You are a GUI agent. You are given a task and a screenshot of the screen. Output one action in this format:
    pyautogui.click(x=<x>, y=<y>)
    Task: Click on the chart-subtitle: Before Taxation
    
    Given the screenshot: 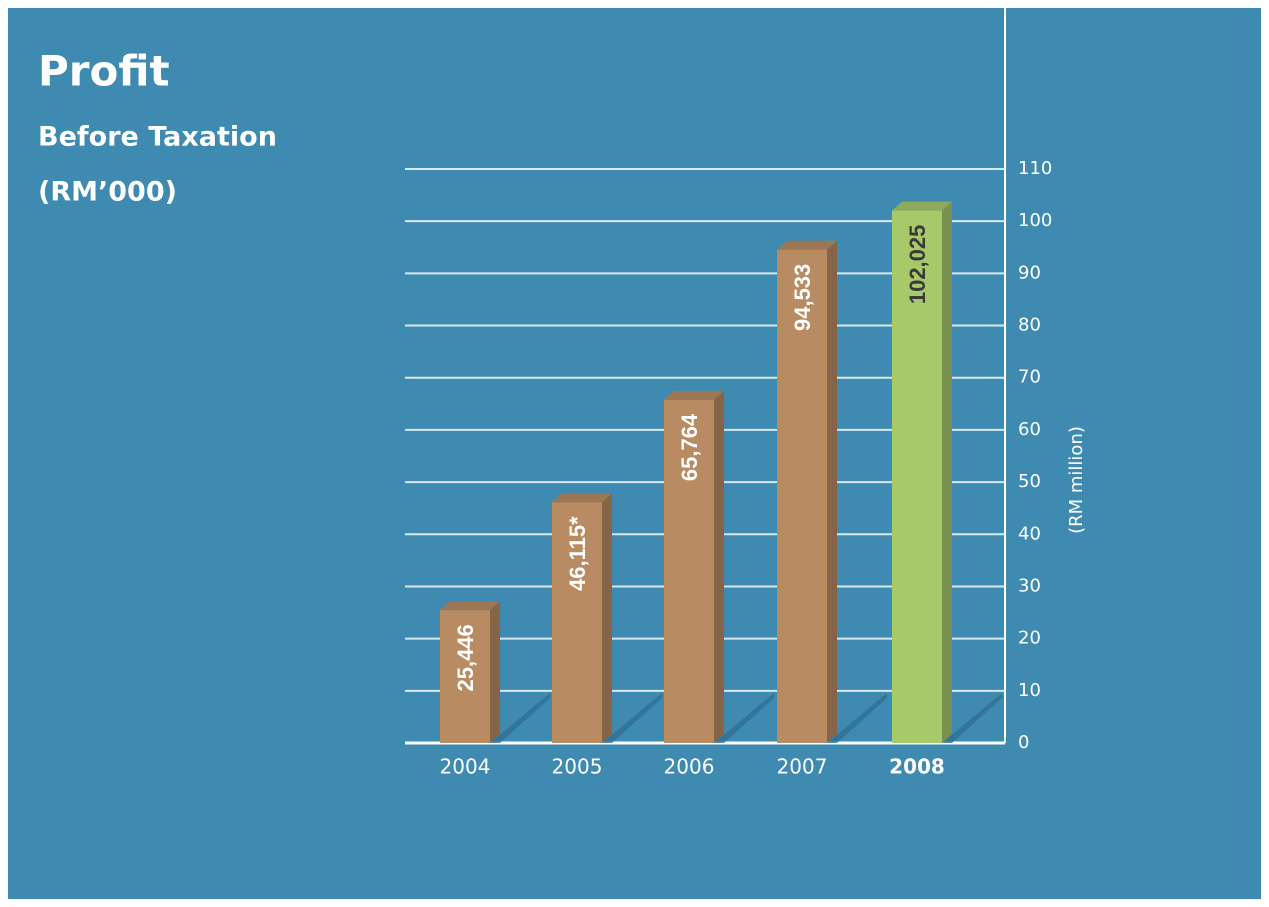 What is the action you would take?
    pyautogui.click(x=157, y=137)
    